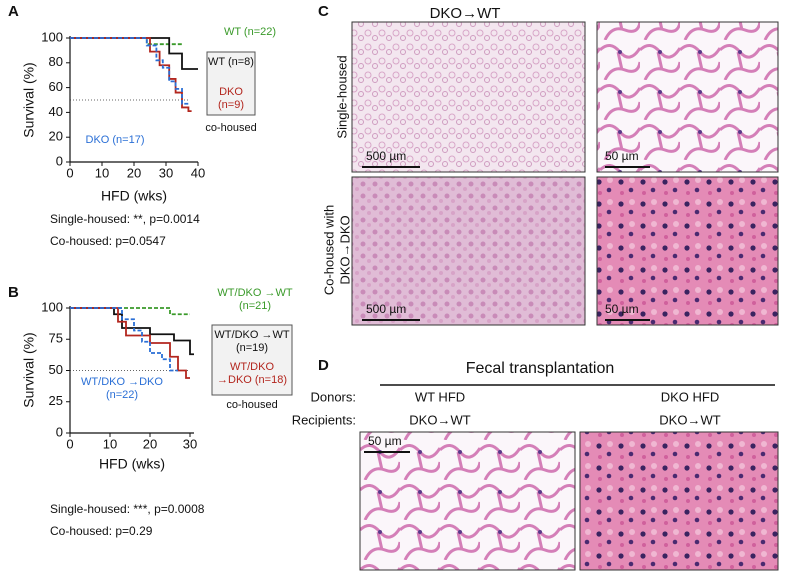 The width and height of the screenshot is (800, 575). I want to click on row-label: Recipients:, so click(324, 419).